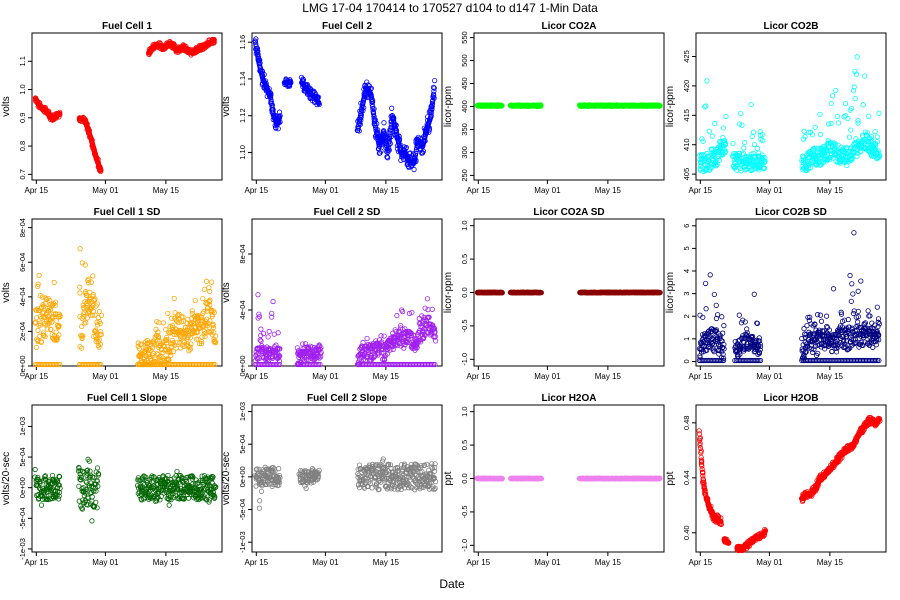  What do you see at coordinates (686, 115) in the screenshot?
I see `y-tick-label: 415` at bounding box center [686, 115].